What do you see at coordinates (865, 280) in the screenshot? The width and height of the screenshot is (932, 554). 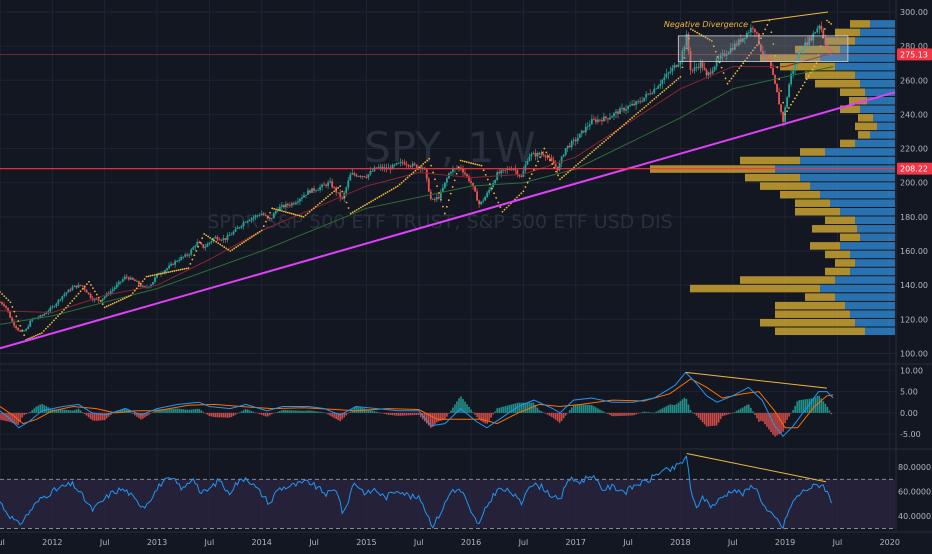 I see `volume-profile-bar-up` at bounding box center [865, 280].